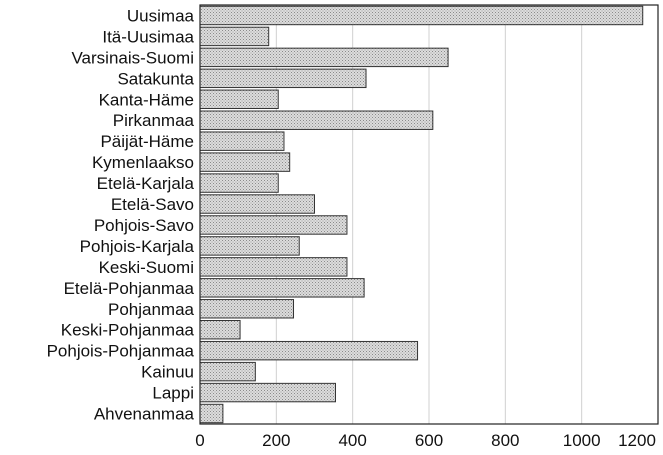 This screenshot has width=663, height=455. I want to click on category-label: Kanta-Häme, so click(146, 99).